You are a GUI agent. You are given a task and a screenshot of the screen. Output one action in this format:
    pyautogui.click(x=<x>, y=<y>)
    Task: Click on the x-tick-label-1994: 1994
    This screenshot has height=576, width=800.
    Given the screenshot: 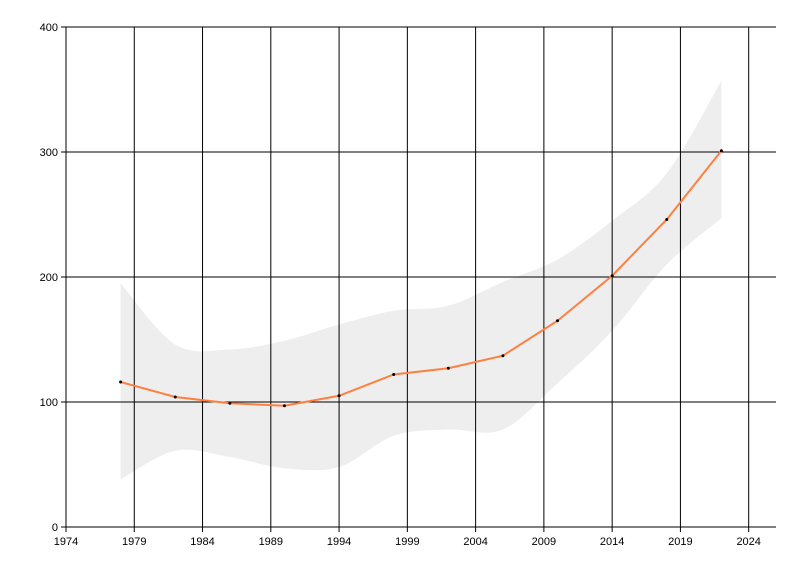 What is the action you would take?
    pyautogui.click(x=339, y=542)
    